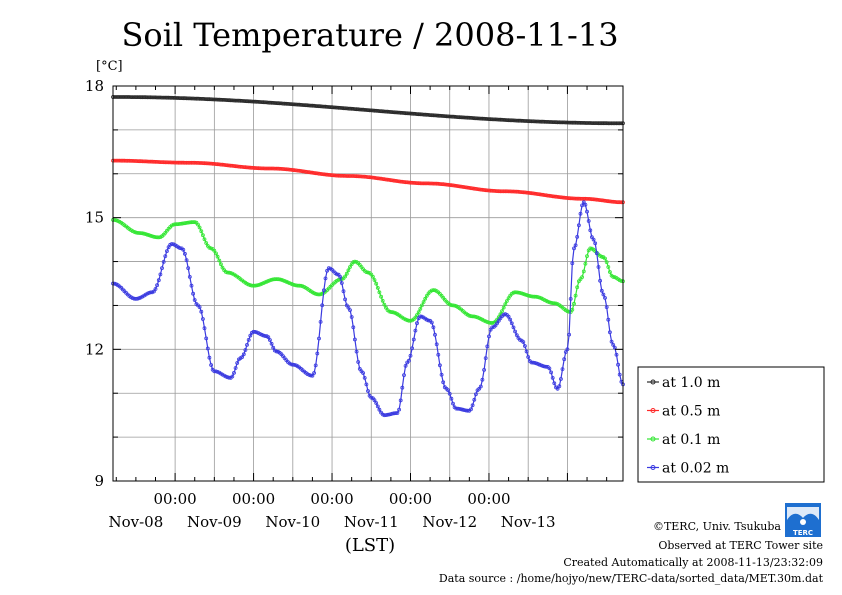 This screenshot has height=595, width=842. Describe the element at coordinates (717, 526) in the screenshot. I see `credit-copyright: ©TERC, Univ. Tsukuba` at that location.